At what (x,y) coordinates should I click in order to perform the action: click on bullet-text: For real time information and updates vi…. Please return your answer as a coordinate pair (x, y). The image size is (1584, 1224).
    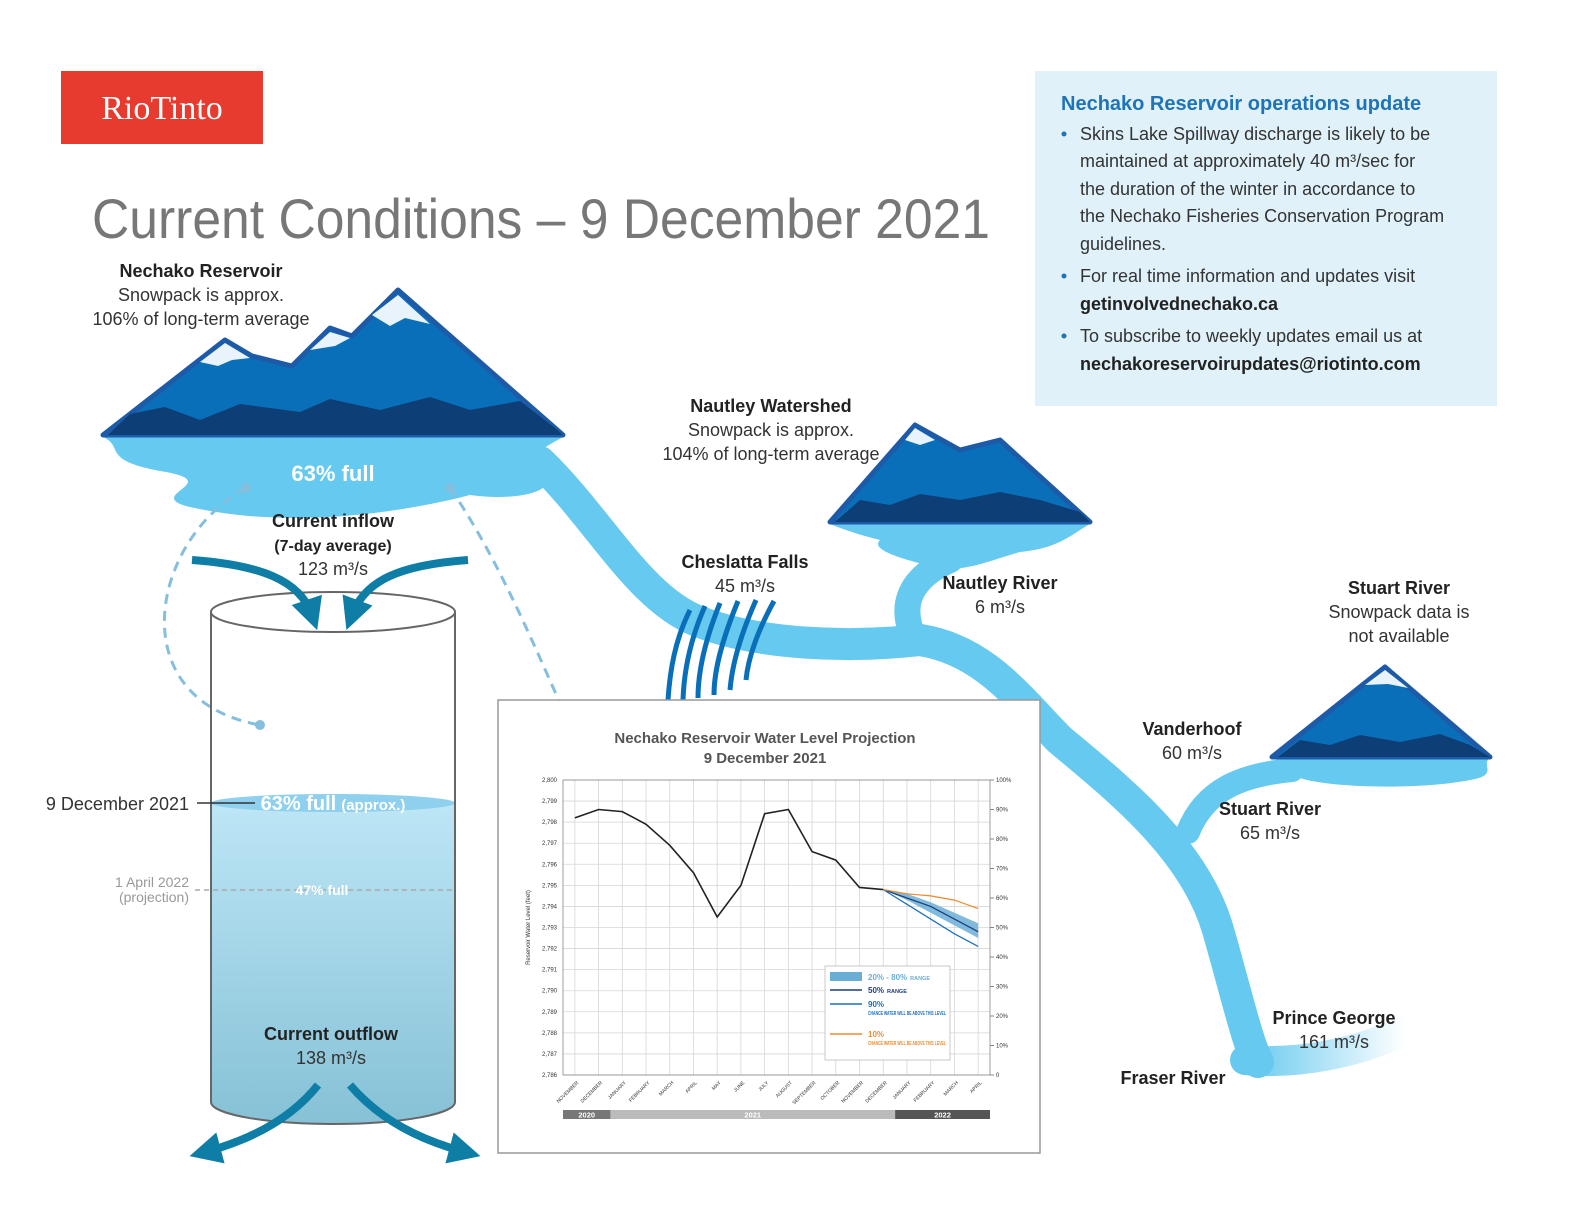
    Looking at the image, I should click on (1247, 276).